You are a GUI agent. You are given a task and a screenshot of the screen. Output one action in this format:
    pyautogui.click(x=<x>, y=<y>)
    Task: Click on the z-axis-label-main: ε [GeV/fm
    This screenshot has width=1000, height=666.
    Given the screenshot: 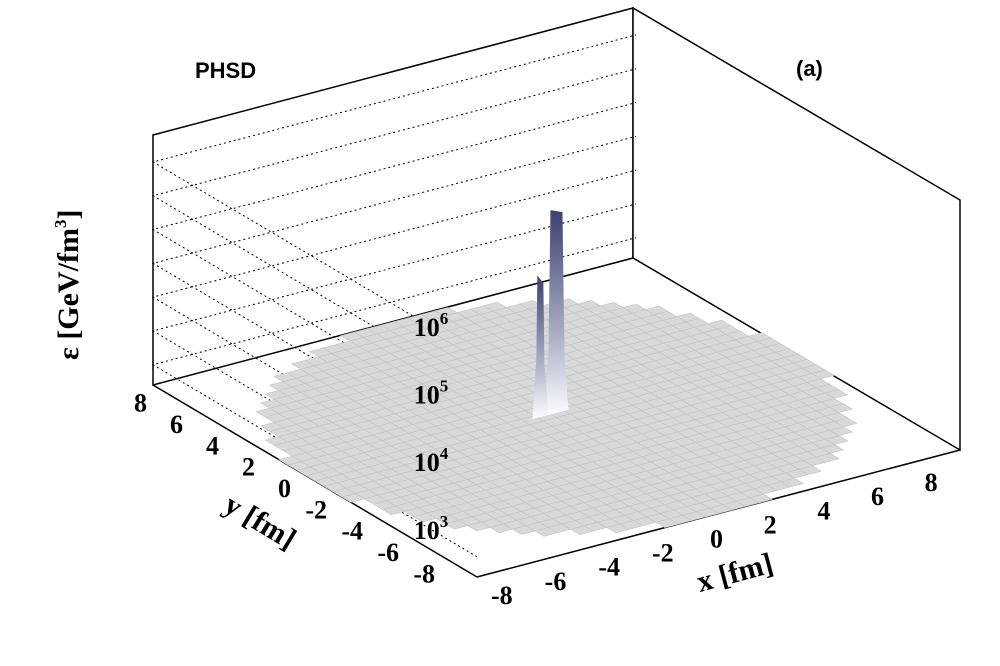 What is the action you would take?
    pyautogui.click(x=68, y=294)
    